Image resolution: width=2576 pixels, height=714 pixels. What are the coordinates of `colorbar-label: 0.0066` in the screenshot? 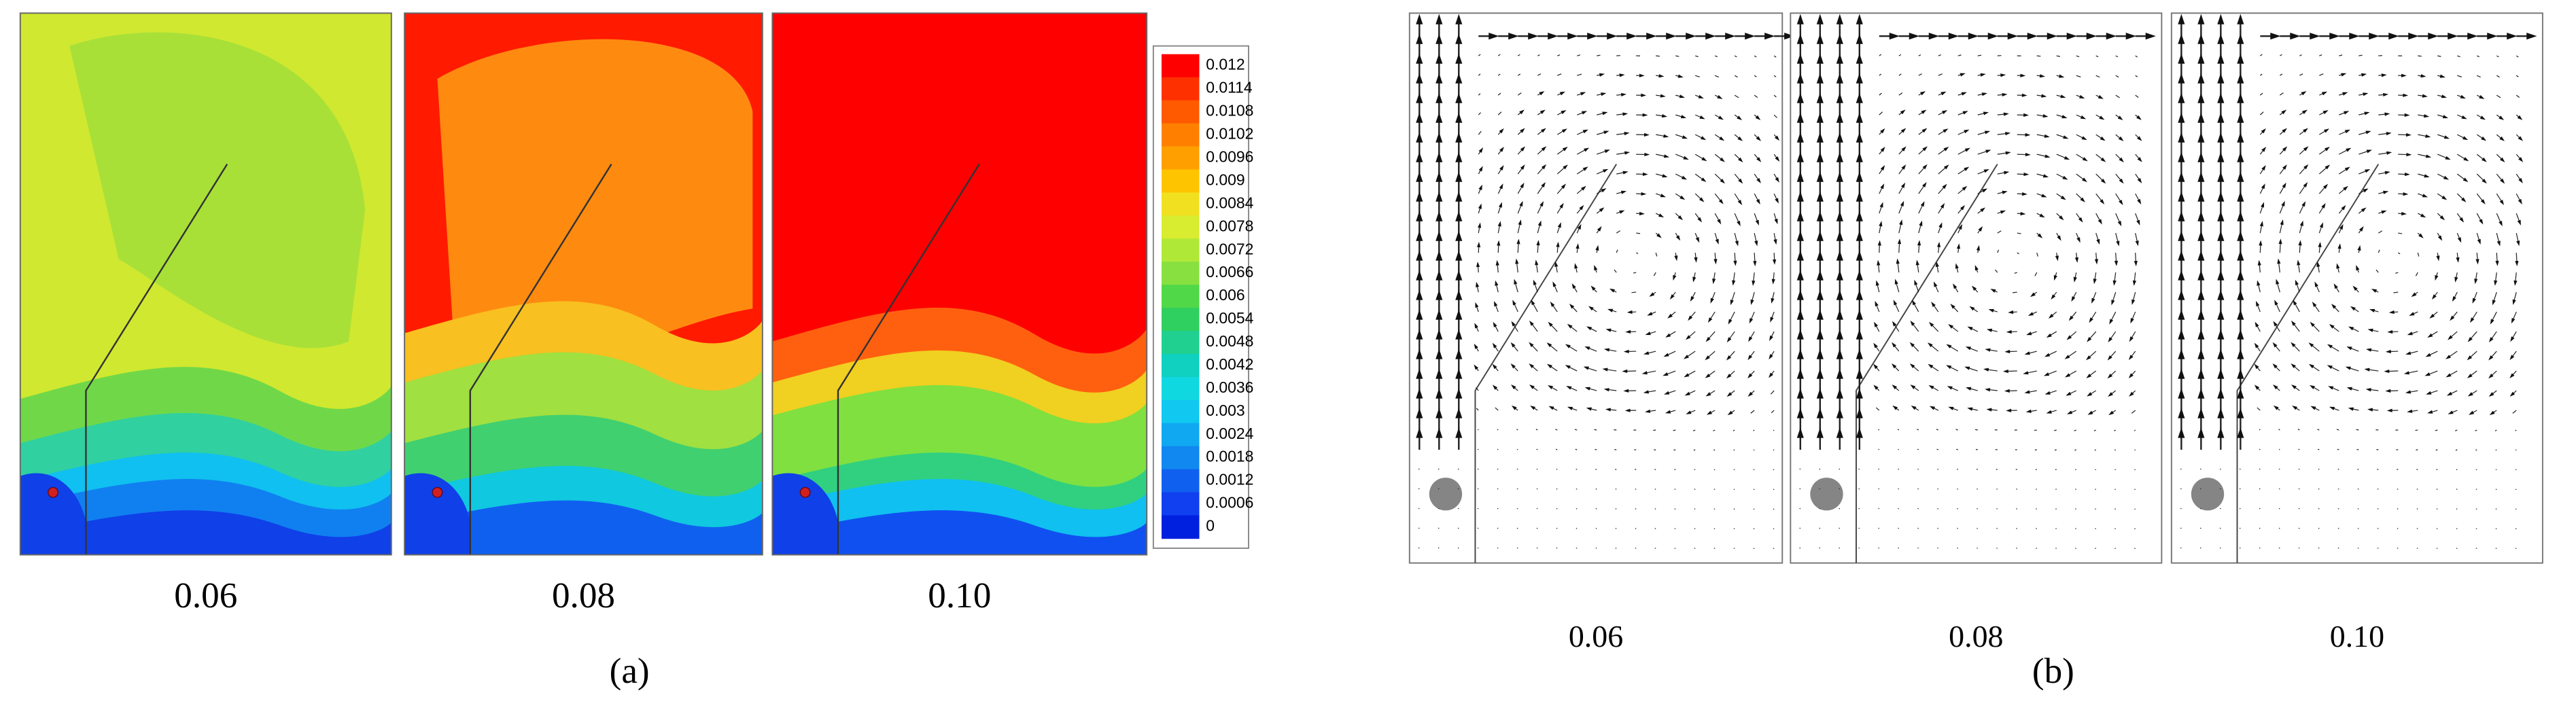 It's located at (1229, 272).